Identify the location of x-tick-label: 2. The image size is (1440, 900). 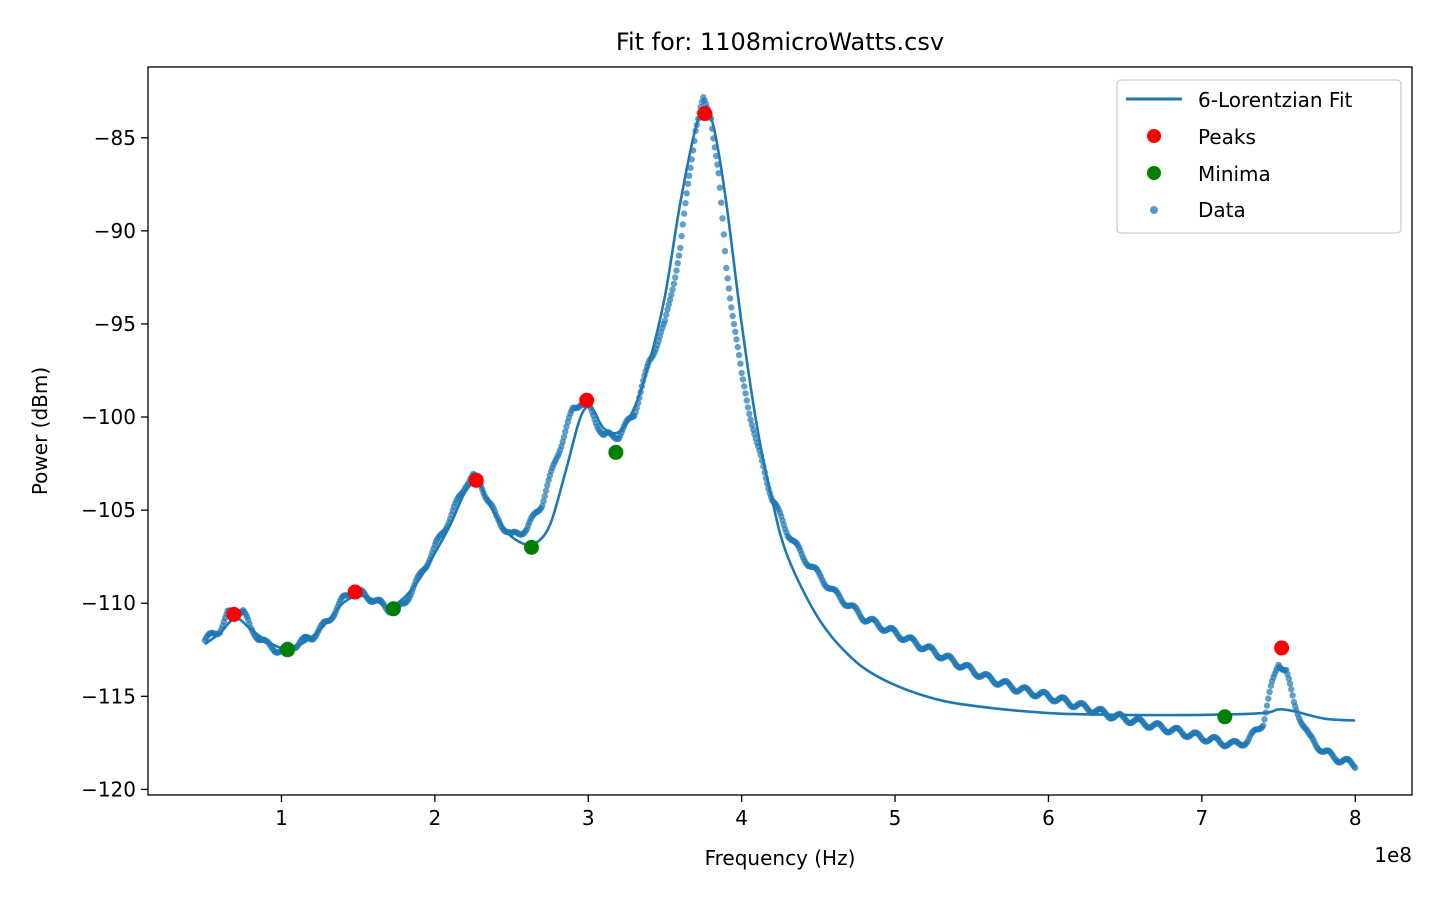
(434, 818).